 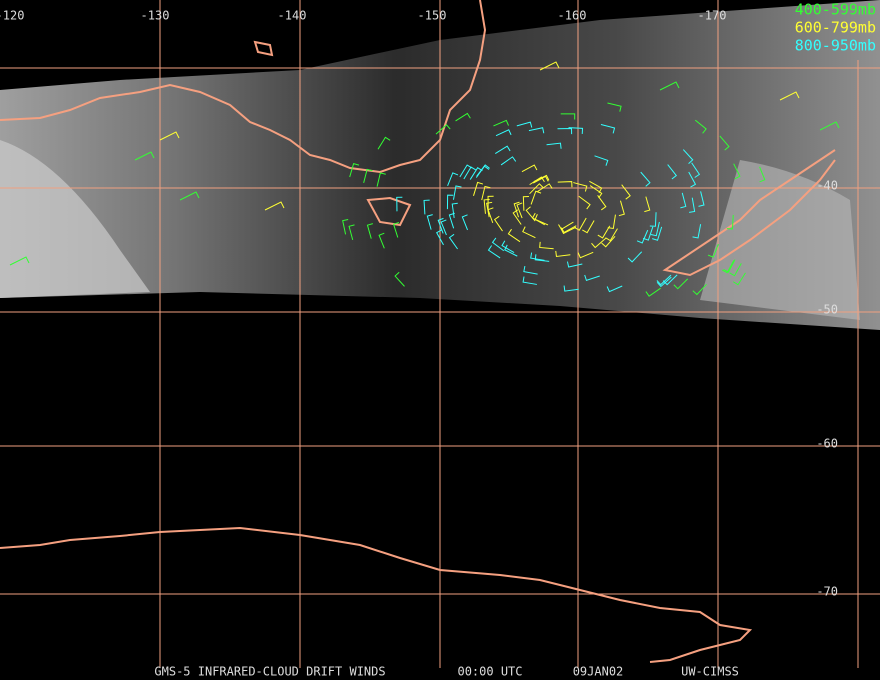 I want to click on longitude-label: -140, so click(x=292, y=16).